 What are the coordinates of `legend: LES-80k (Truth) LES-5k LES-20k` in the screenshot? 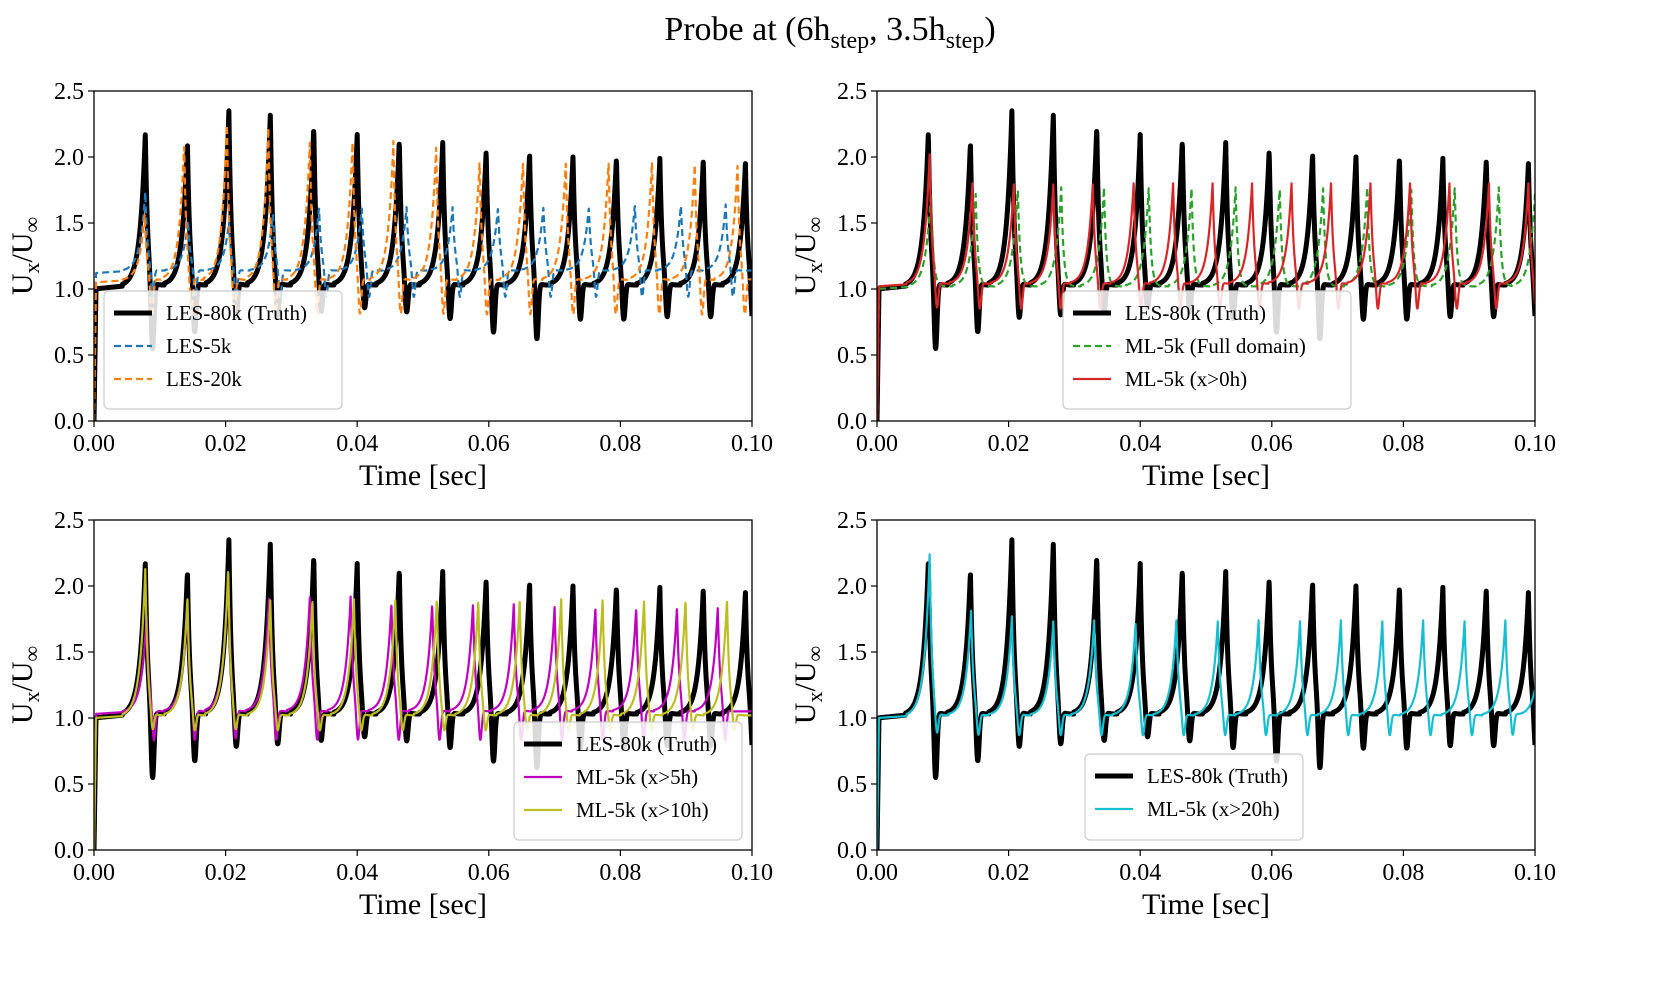 It's located at (223, 350).